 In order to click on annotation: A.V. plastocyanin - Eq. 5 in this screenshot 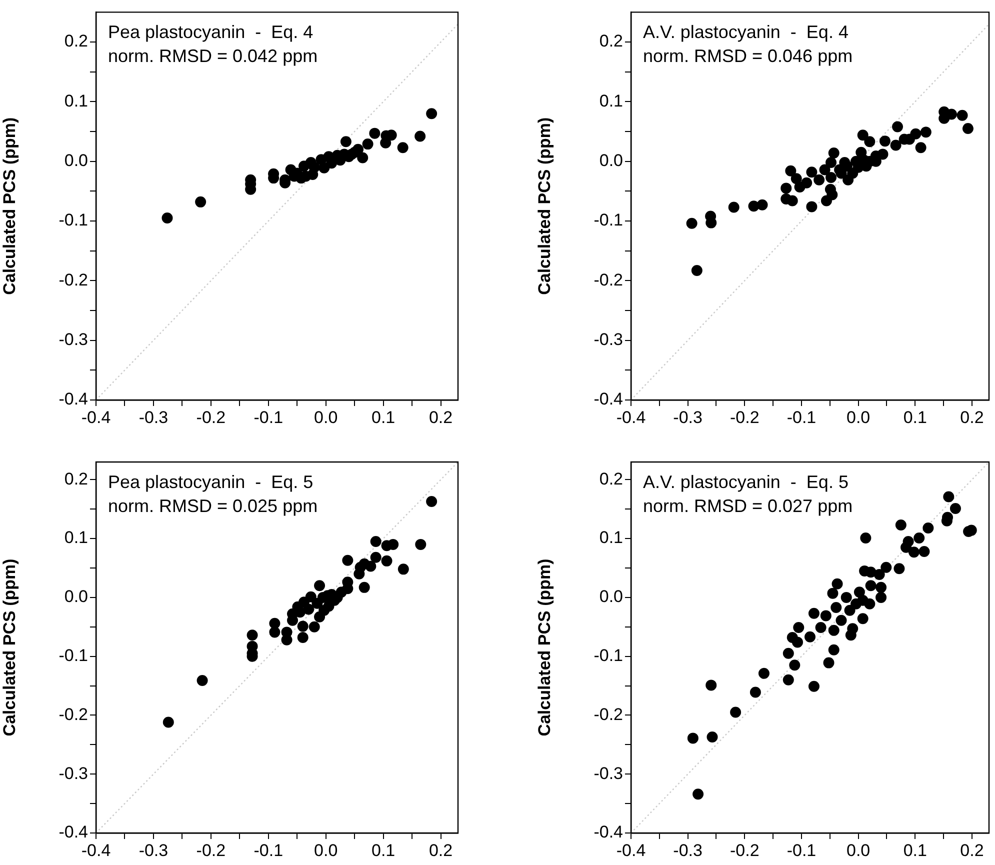, I will do `click(745, 482)`.